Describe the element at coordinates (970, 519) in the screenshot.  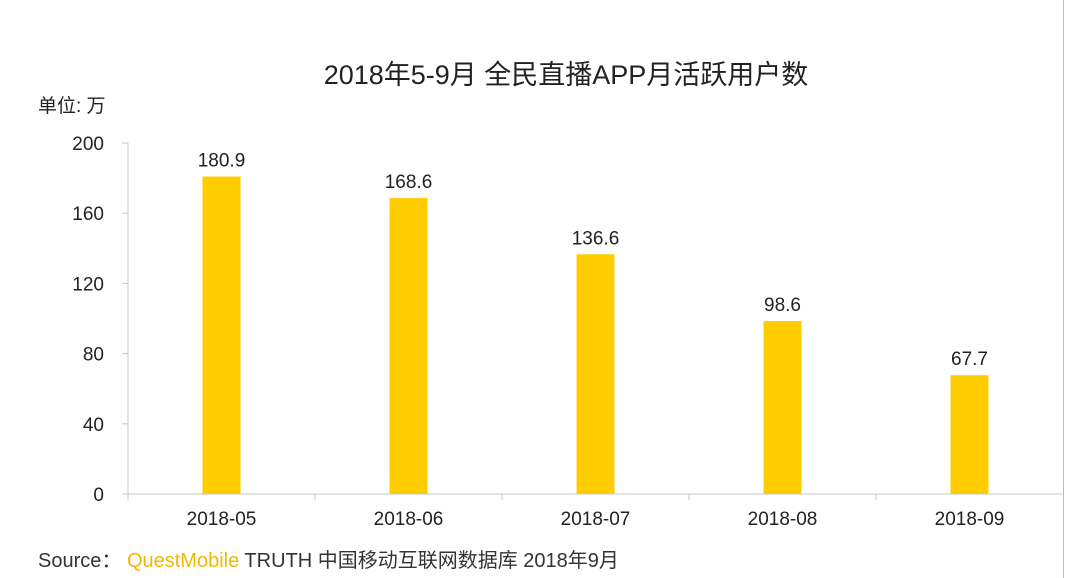
I see `x-tick-label: 2018-09` at that location.